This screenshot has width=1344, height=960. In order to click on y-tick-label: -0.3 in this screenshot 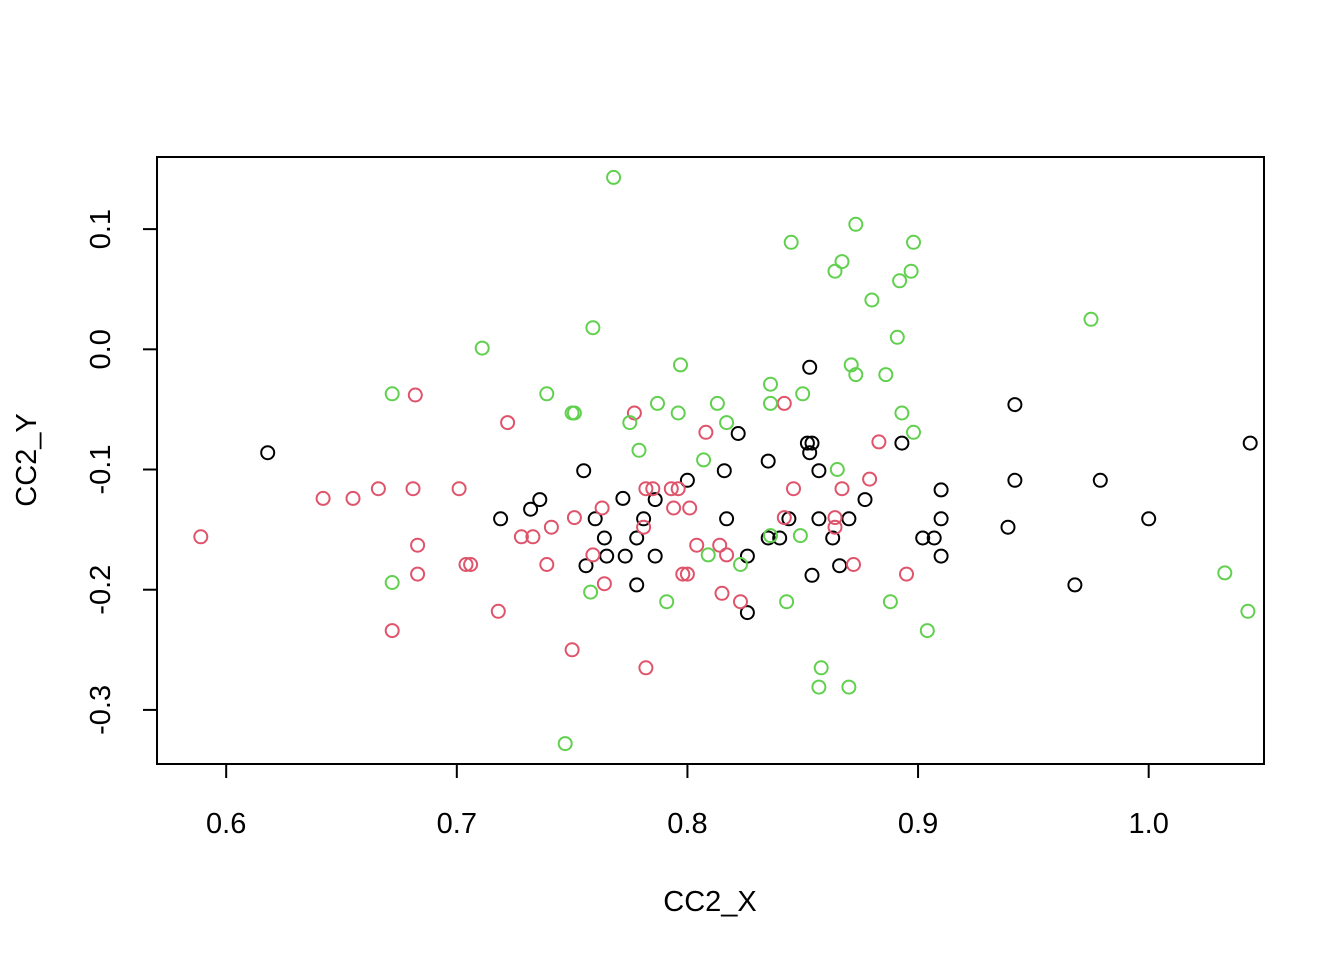, I will do `click(101, 710)`.